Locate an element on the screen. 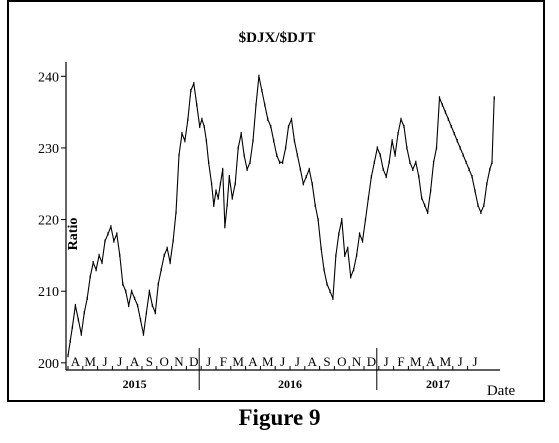 This screenshot has height=443, width=559. y-tick-label: 220 is located at coordinates (48, 221).